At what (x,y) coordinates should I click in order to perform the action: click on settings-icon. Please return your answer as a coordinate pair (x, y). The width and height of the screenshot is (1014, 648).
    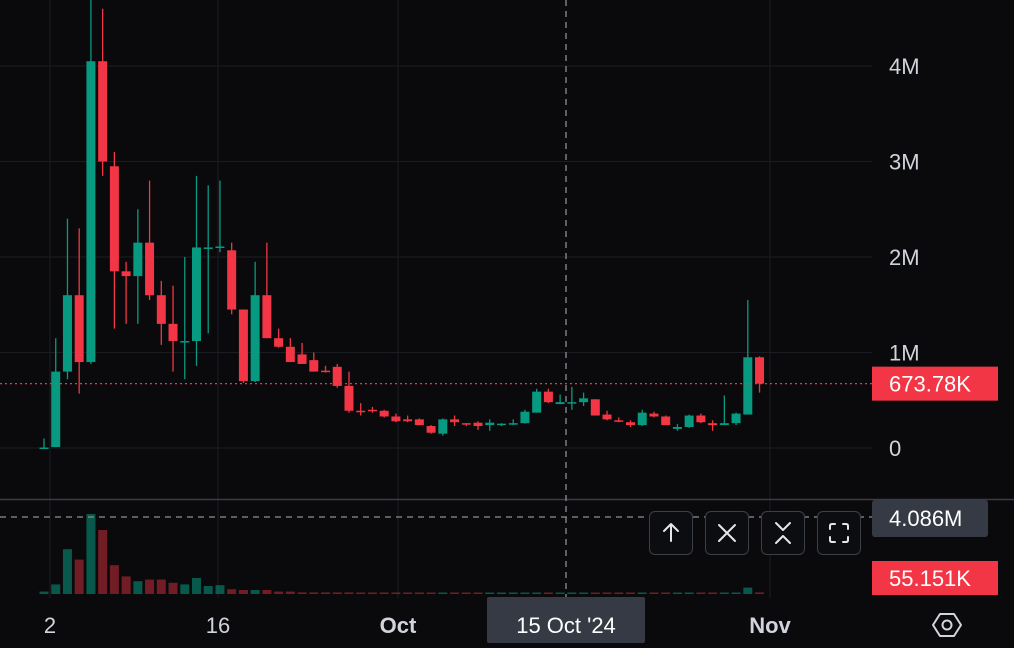
    Looking at the image, I should click on (947, 625).